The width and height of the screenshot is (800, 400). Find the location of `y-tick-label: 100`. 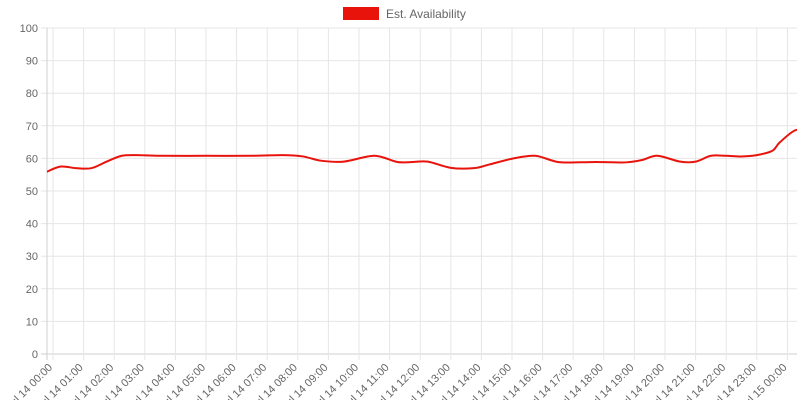

y-tick-label: 100 is located at coordinates (29, 29).